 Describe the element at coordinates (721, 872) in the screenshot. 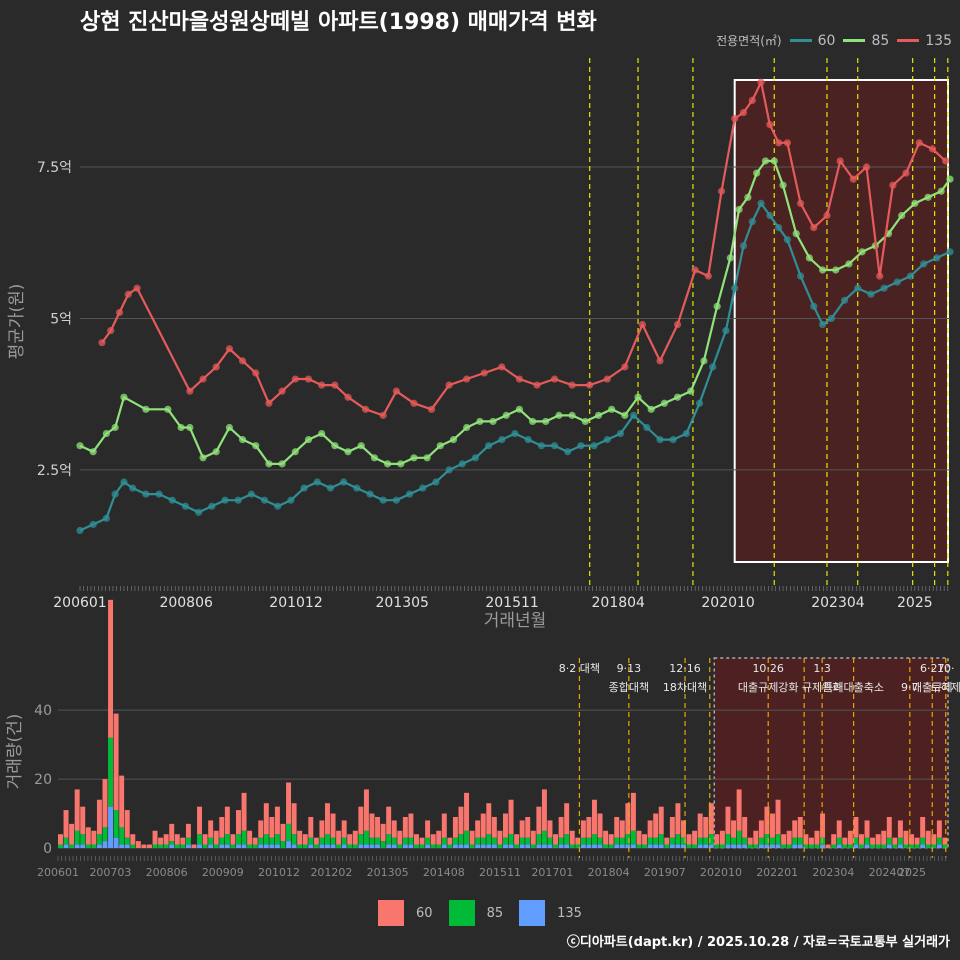

I see `bar-x-tick-label: 202010` at that location.